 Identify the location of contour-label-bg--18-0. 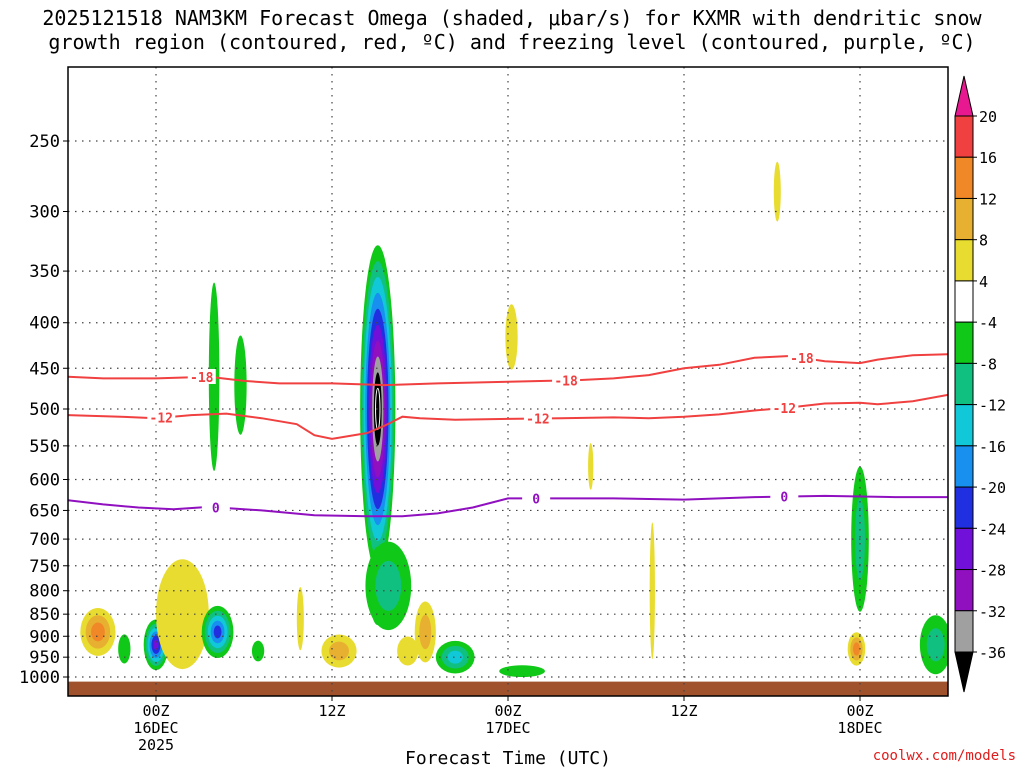
(201, 376).